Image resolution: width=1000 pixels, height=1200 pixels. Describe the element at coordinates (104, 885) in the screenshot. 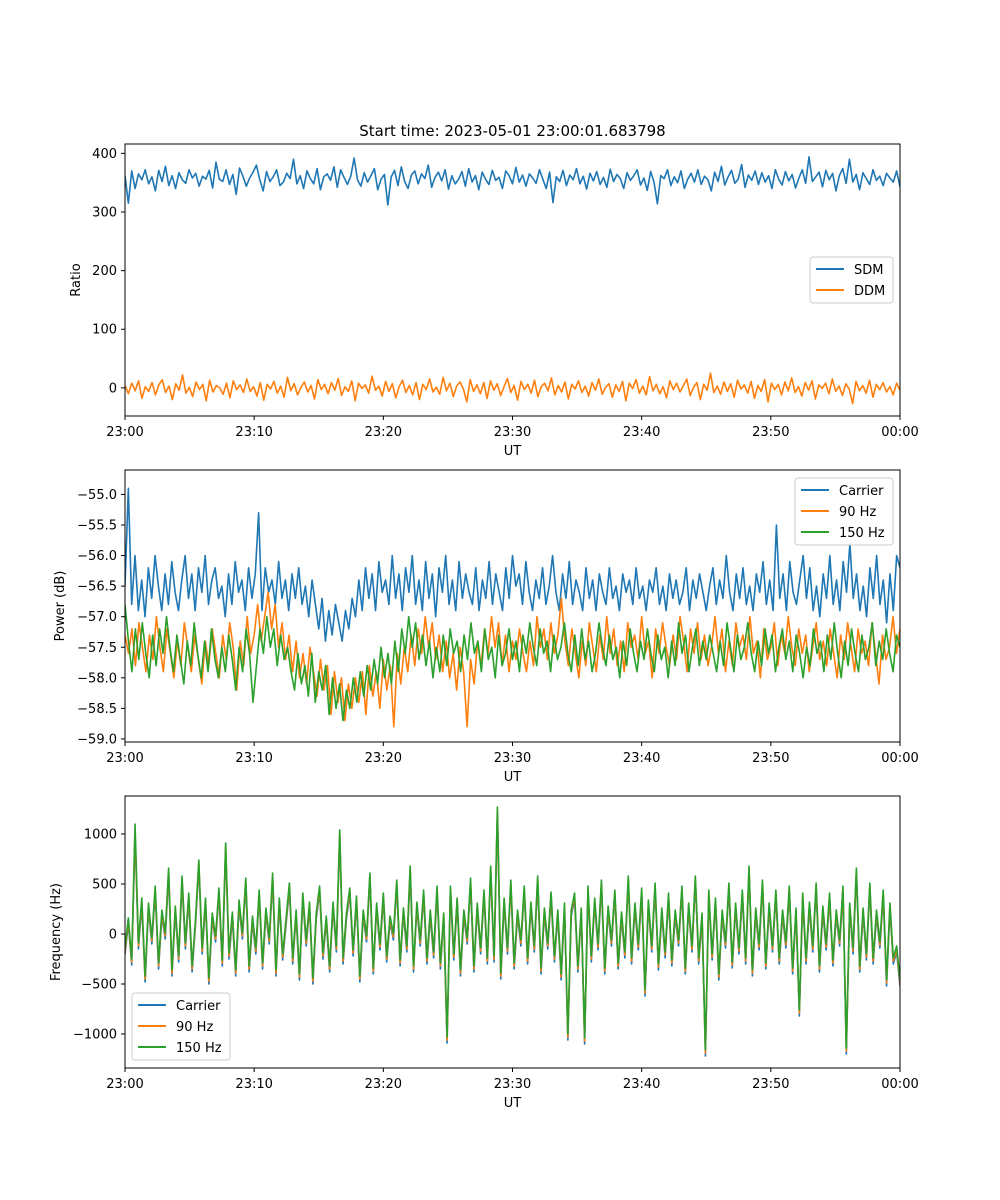

I see `y-tick-label: 500` at that location.